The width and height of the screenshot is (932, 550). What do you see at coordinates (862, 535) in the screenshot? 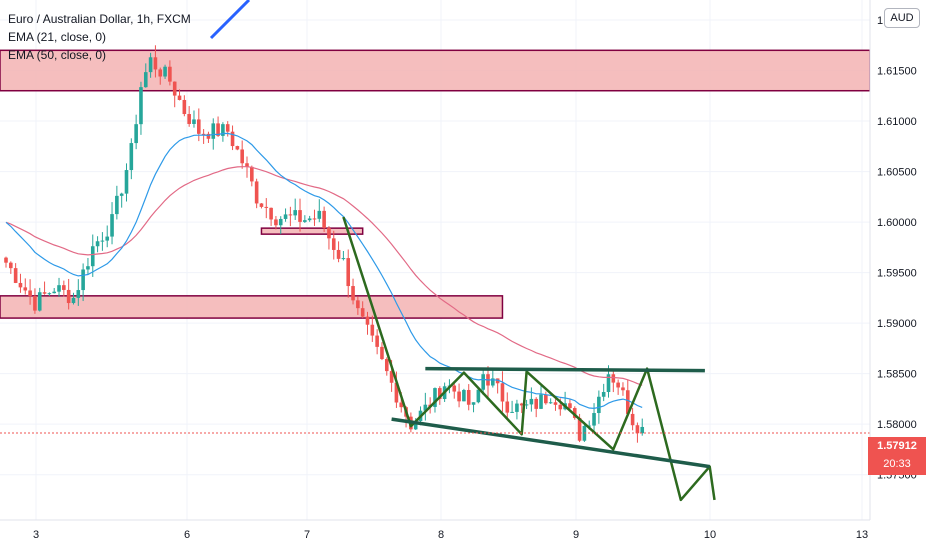
I see `time-tick-label: 13` at bounding box center [862, 535].